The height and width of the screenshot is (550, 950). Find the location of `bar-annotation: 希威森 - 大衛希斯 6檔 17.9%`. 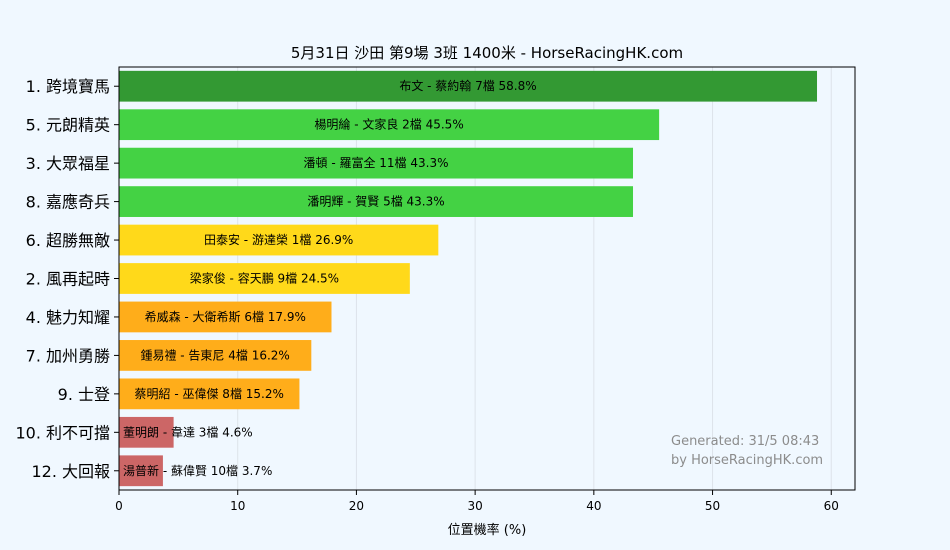

bar-annotation: 希威森 - 大衛希斯 6檔 17.9% is located at coordinates (225, 316).